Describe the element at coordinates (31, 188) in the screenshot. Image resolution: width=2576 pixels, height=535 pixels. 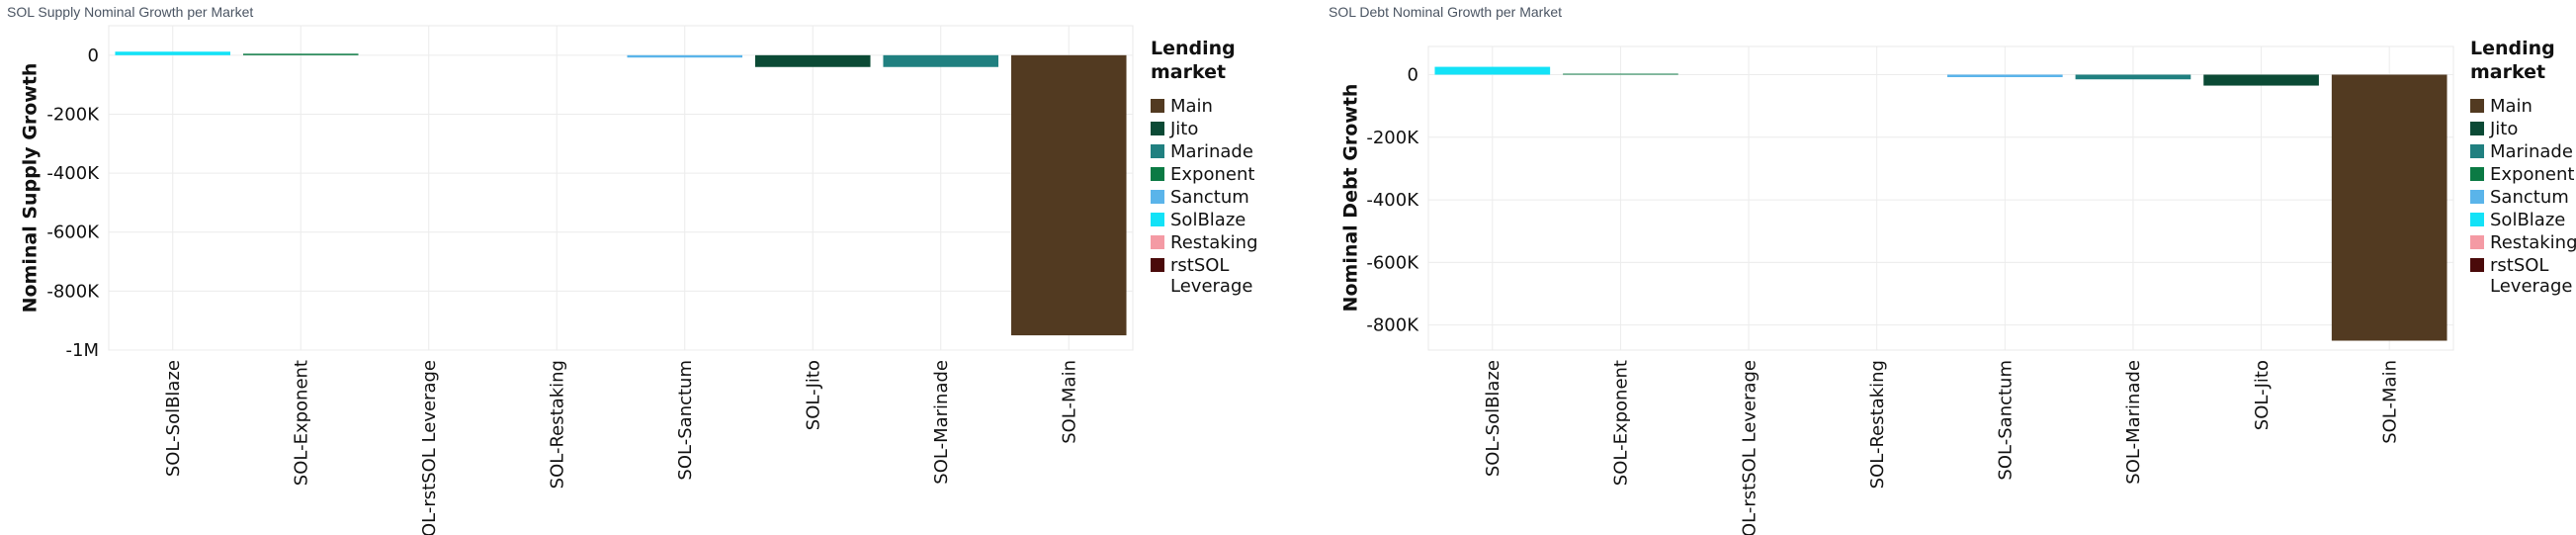
I see `y-axis-title: Nominal Supply Growth` at that location.